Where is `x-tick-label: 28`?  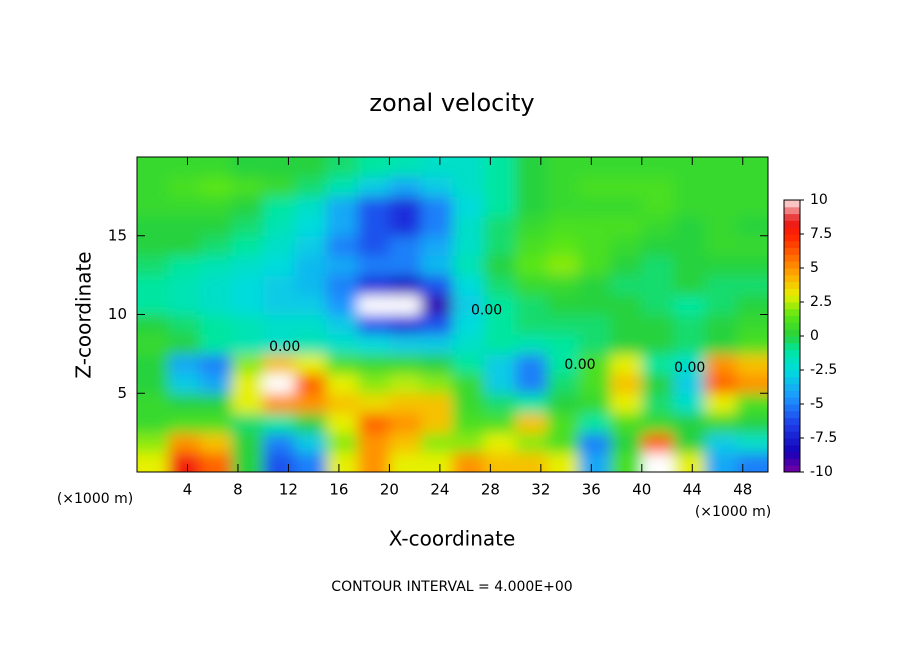
x-tick-label: 28 is located at coordinates (490, 490).